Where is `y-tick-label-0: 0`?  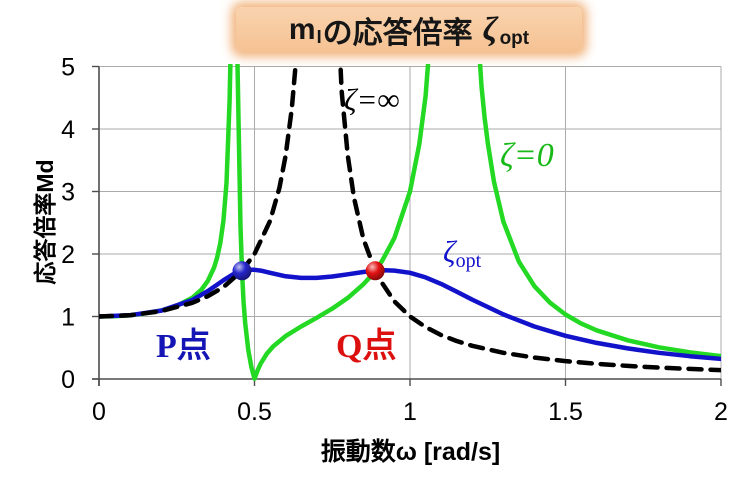
y-tick-label-0: 0 is located at coordinates (68, 380).